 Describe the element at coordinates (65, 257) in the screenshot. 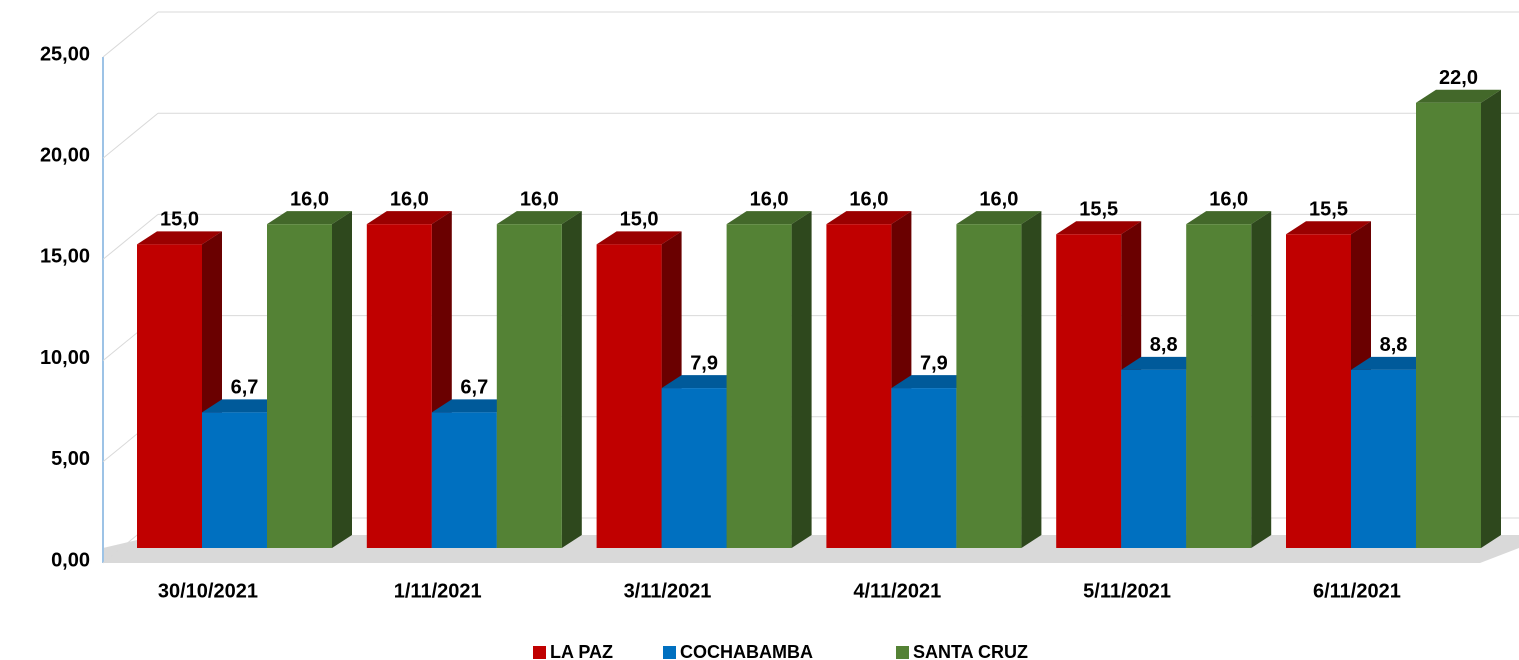

I see `y-tick-label: 15,00` at that location.